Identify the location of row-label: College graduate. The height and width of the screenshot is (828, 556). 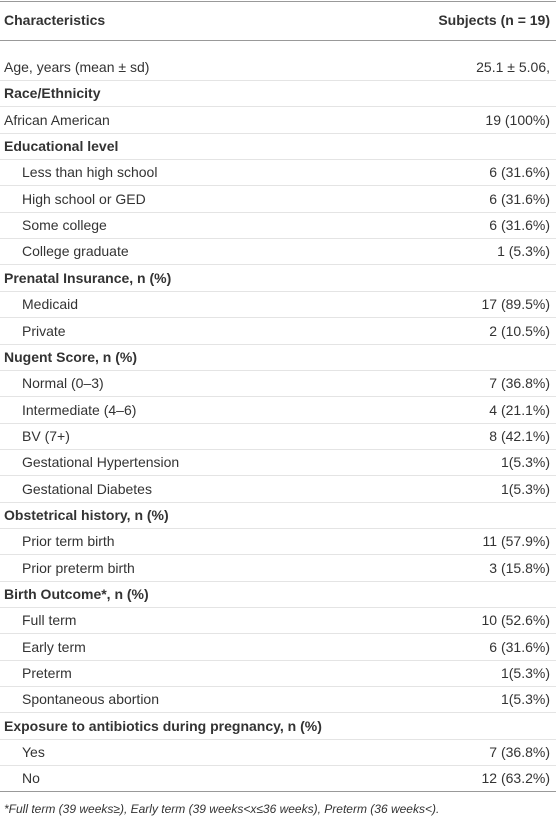
(75, 251).